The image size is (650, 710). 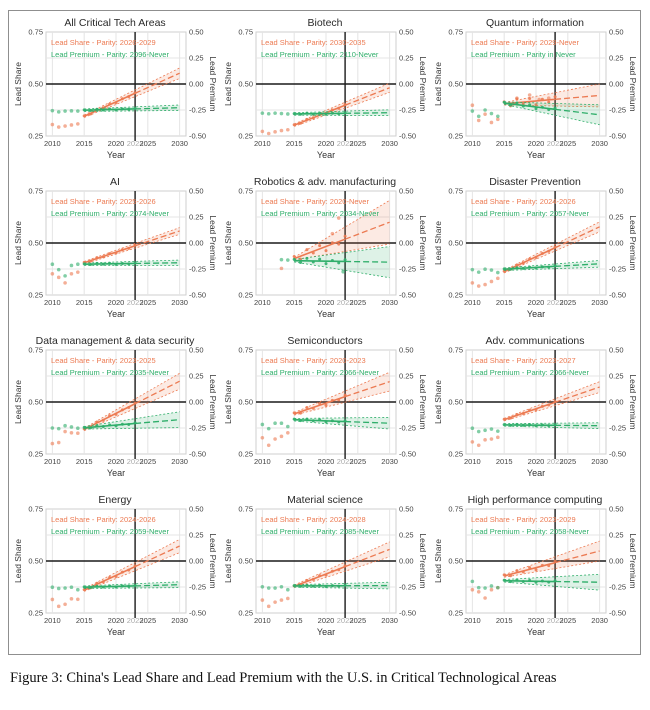 I want to click on left-axis-label: Lead Share, so click(x=228, y=402).